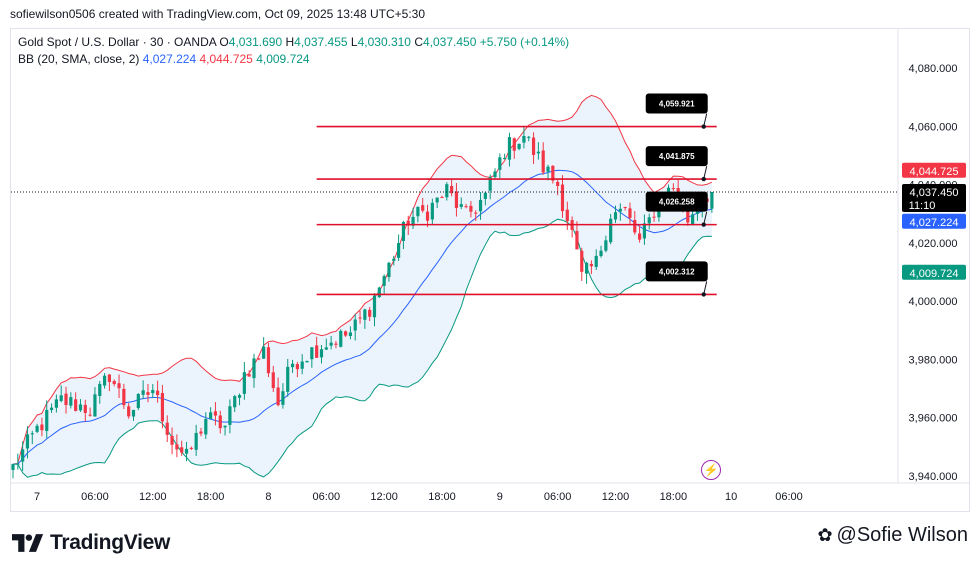  I want to click on level-callout-label: 4,059.921, so click(677, 104).